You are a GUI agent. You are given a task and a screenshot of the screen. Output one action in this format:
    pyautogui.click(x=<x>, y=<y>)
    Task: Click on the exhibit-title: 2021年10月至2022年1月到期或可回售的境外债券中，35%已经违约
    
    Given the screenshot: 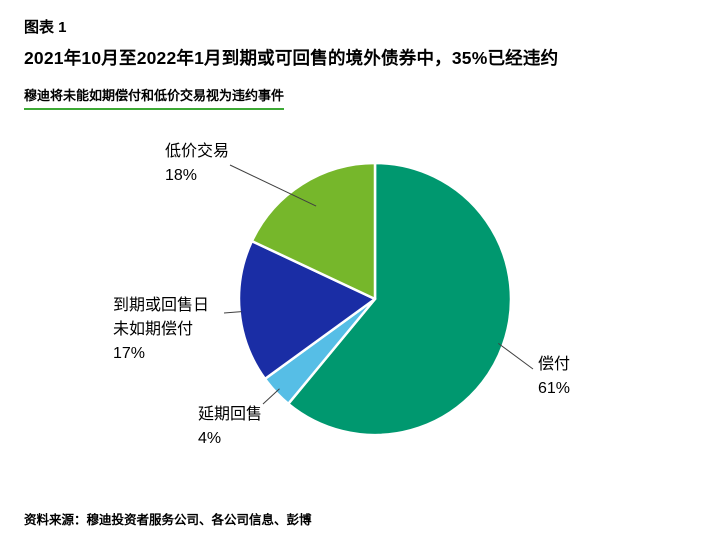 What is the action you would take?
    pyautogui.click(x=291, y=58)
    